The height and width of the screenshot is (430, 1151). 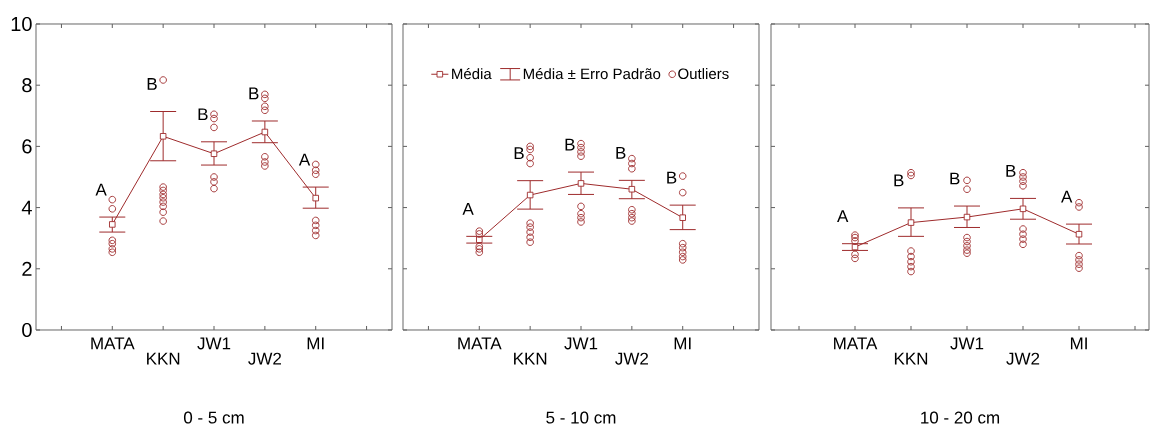 I want to click on x-axis-title: 10 - 20 cm, so click(x=960, y=417).